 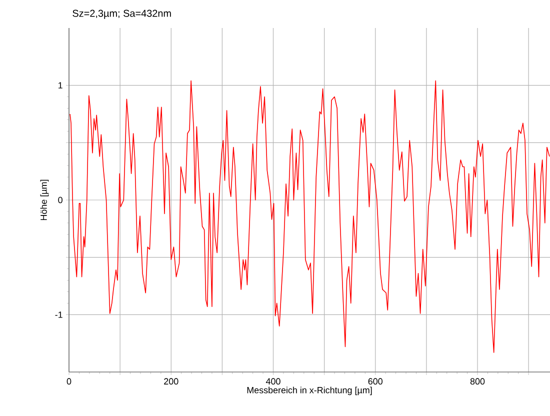 I want to click on x-tick-label: 400, so click(x=273, y=381).